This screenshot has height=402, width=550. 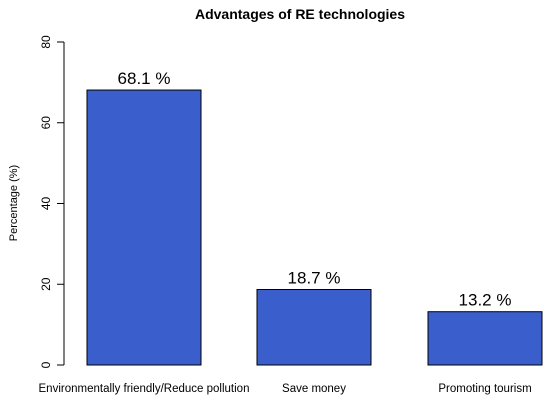 I want to click on y-tick-label: 80, so click(x=46, y=42).